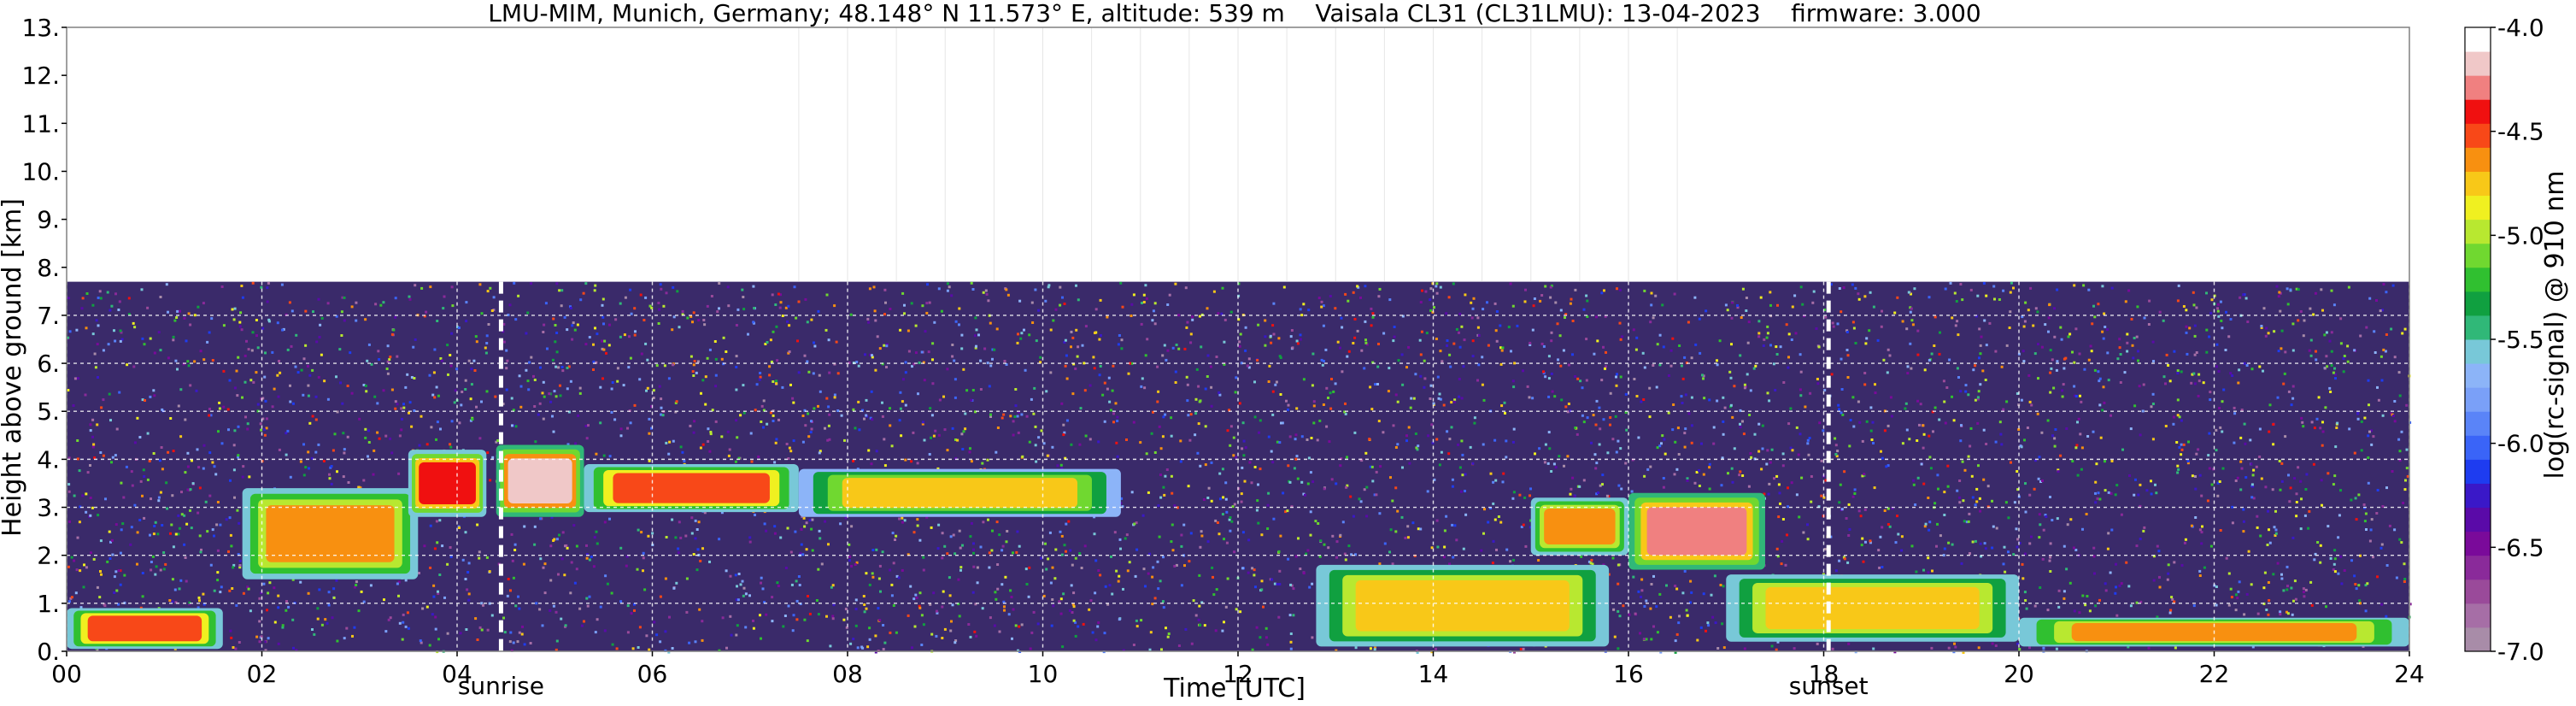  What do you see at coordinates (66, 674) in the screenshot?
I see `x-tick-label: 00` at bounding box center [66, 674].